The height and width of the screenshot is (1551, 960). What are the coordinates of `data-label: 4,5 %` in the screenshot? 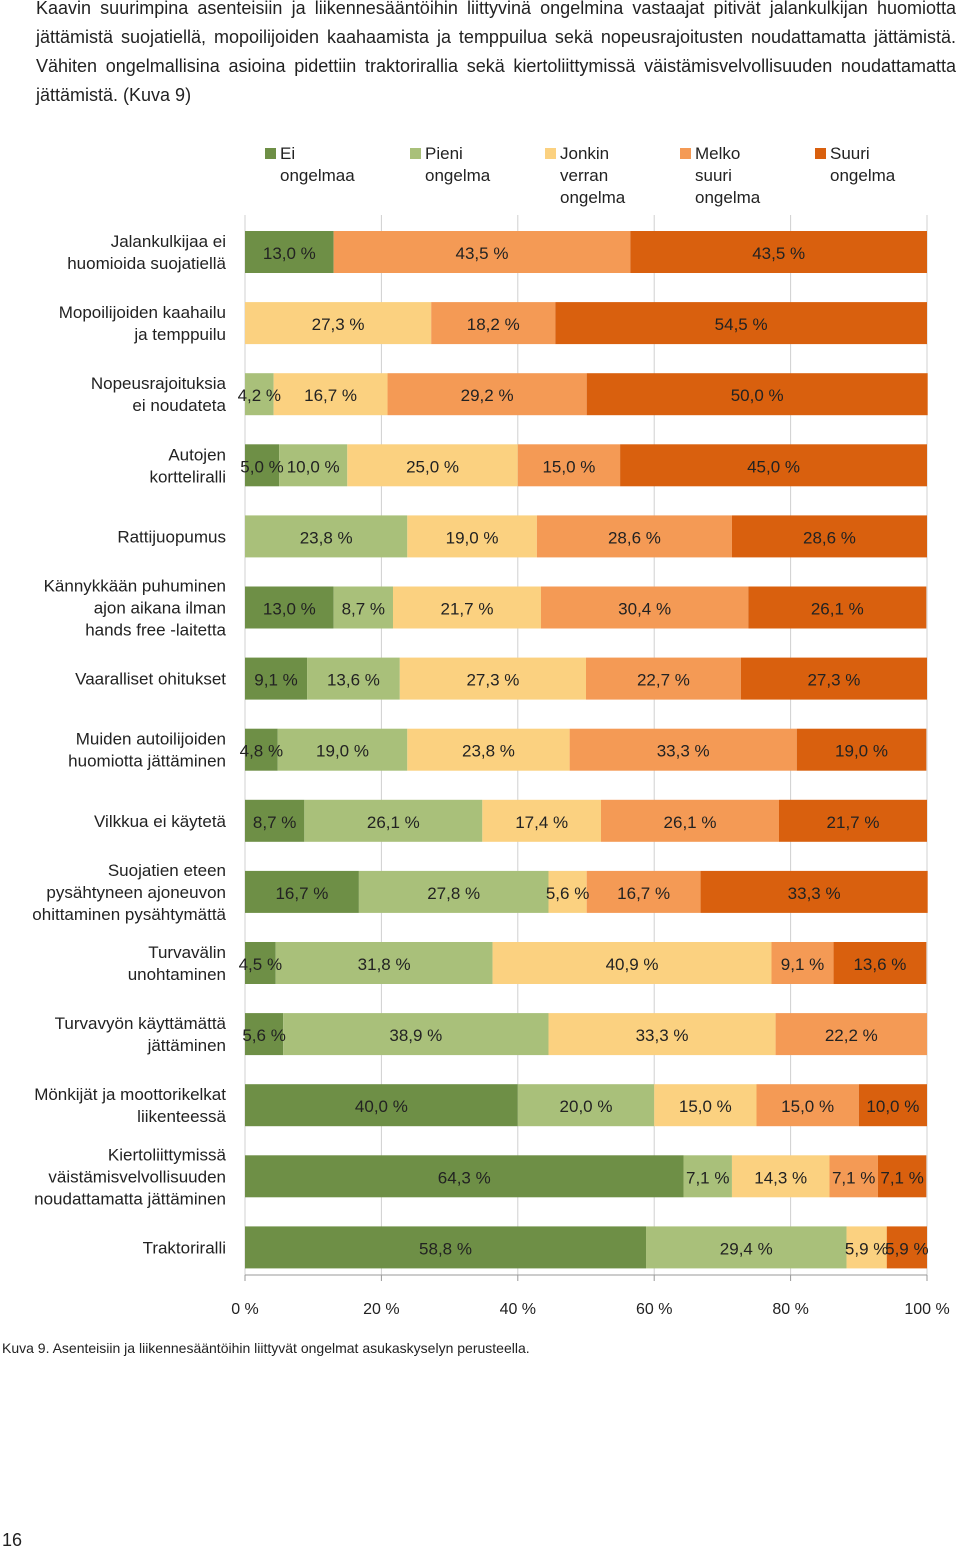 It's located at (260, 964).